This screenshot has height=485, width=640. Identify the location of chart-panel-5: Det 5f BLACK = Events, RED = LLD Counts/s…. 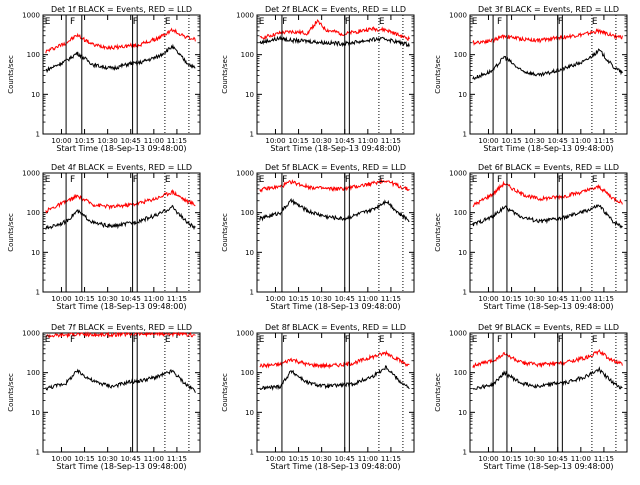
(318, 237).